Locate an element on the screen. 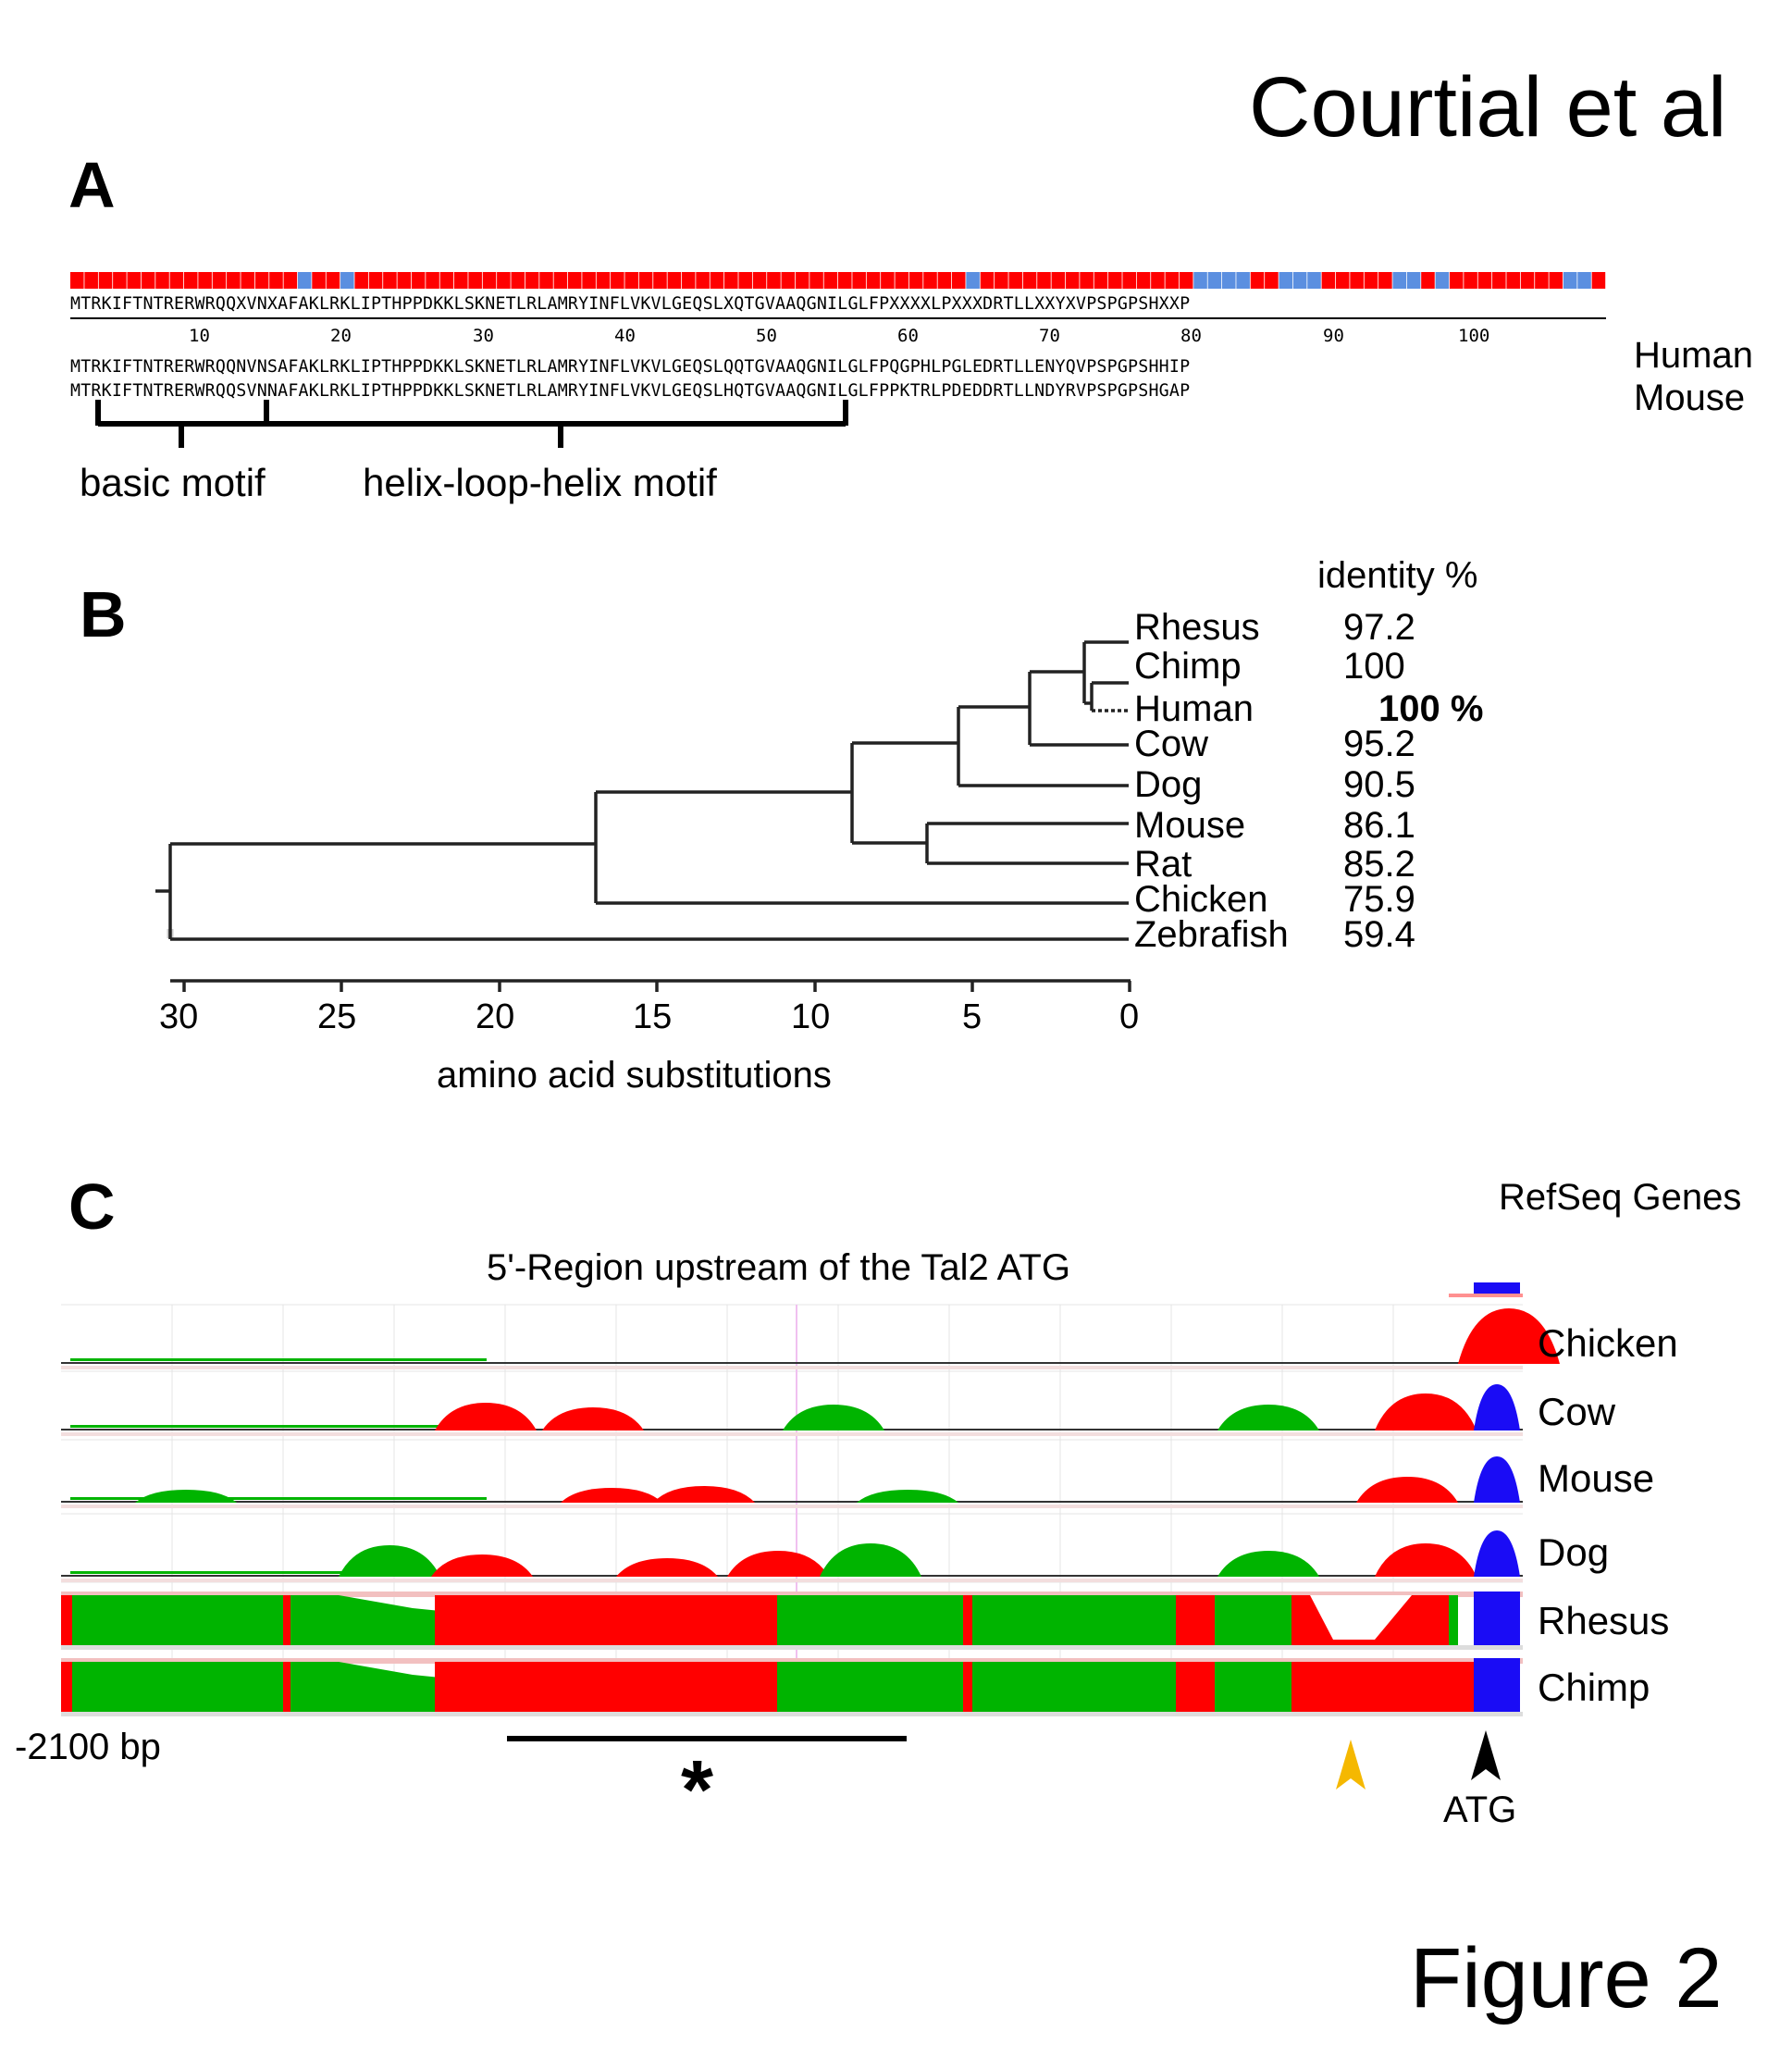 This screenshot has height=2056, width=1792. identity-cow: 95.2 is located at coordinates (1379, 744).